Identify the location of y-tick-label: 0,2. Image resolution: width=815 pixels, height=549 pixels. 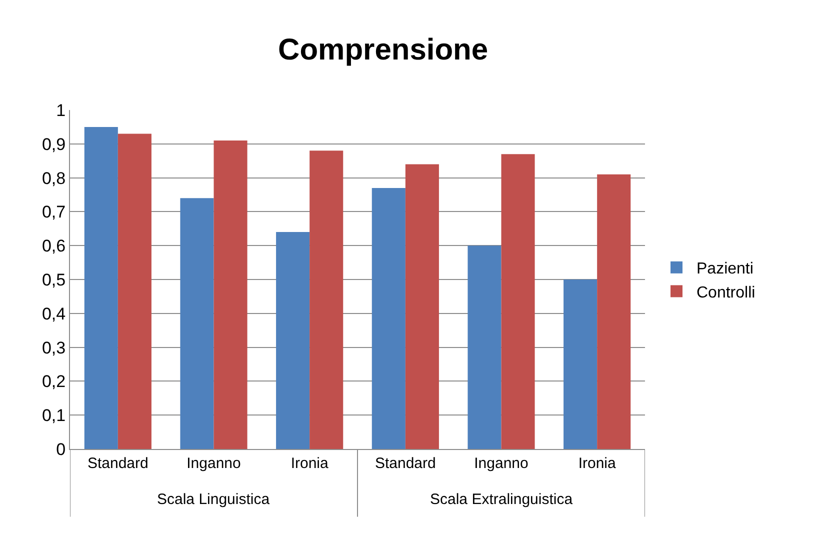
(54, 382).